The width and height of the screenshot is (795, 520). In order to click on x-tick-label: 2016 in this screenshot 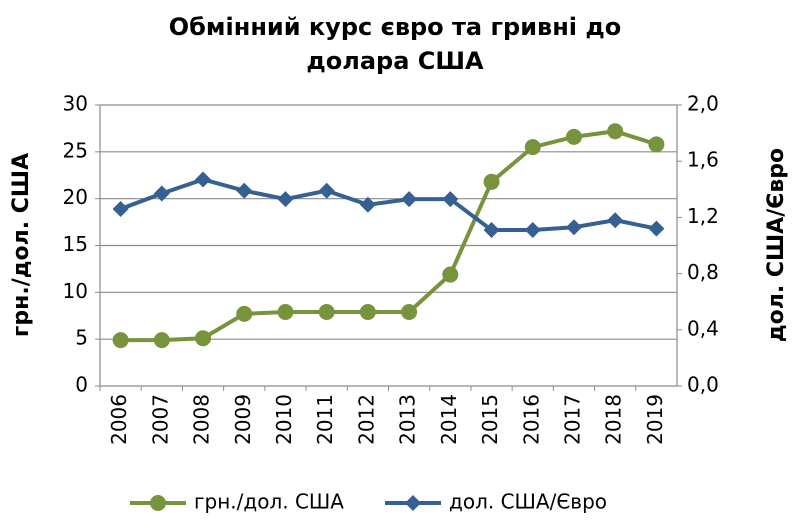, I will do `click(531, 419)`.